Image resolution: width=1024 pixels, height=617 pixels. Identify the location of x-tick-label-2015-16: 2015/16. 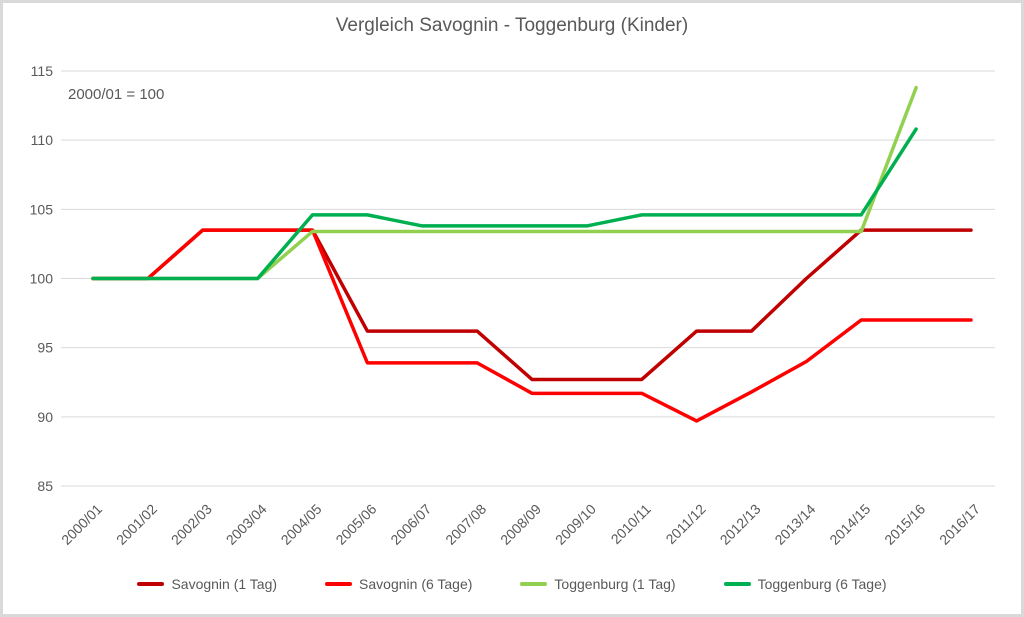
(904, 524).